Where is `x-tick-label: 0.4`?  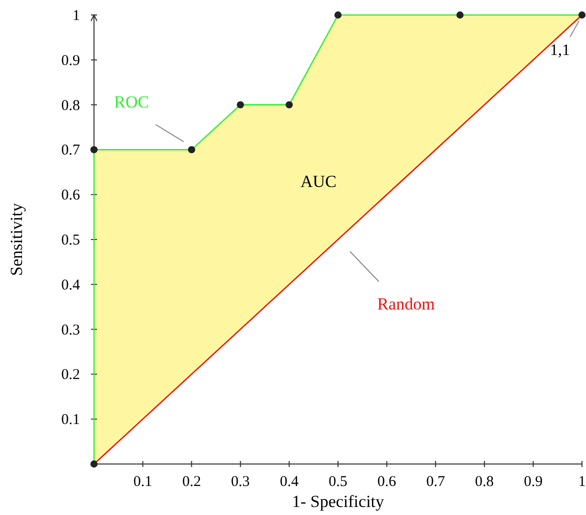
x-tick-label: 0.4 is located at coordinates (290, 482).